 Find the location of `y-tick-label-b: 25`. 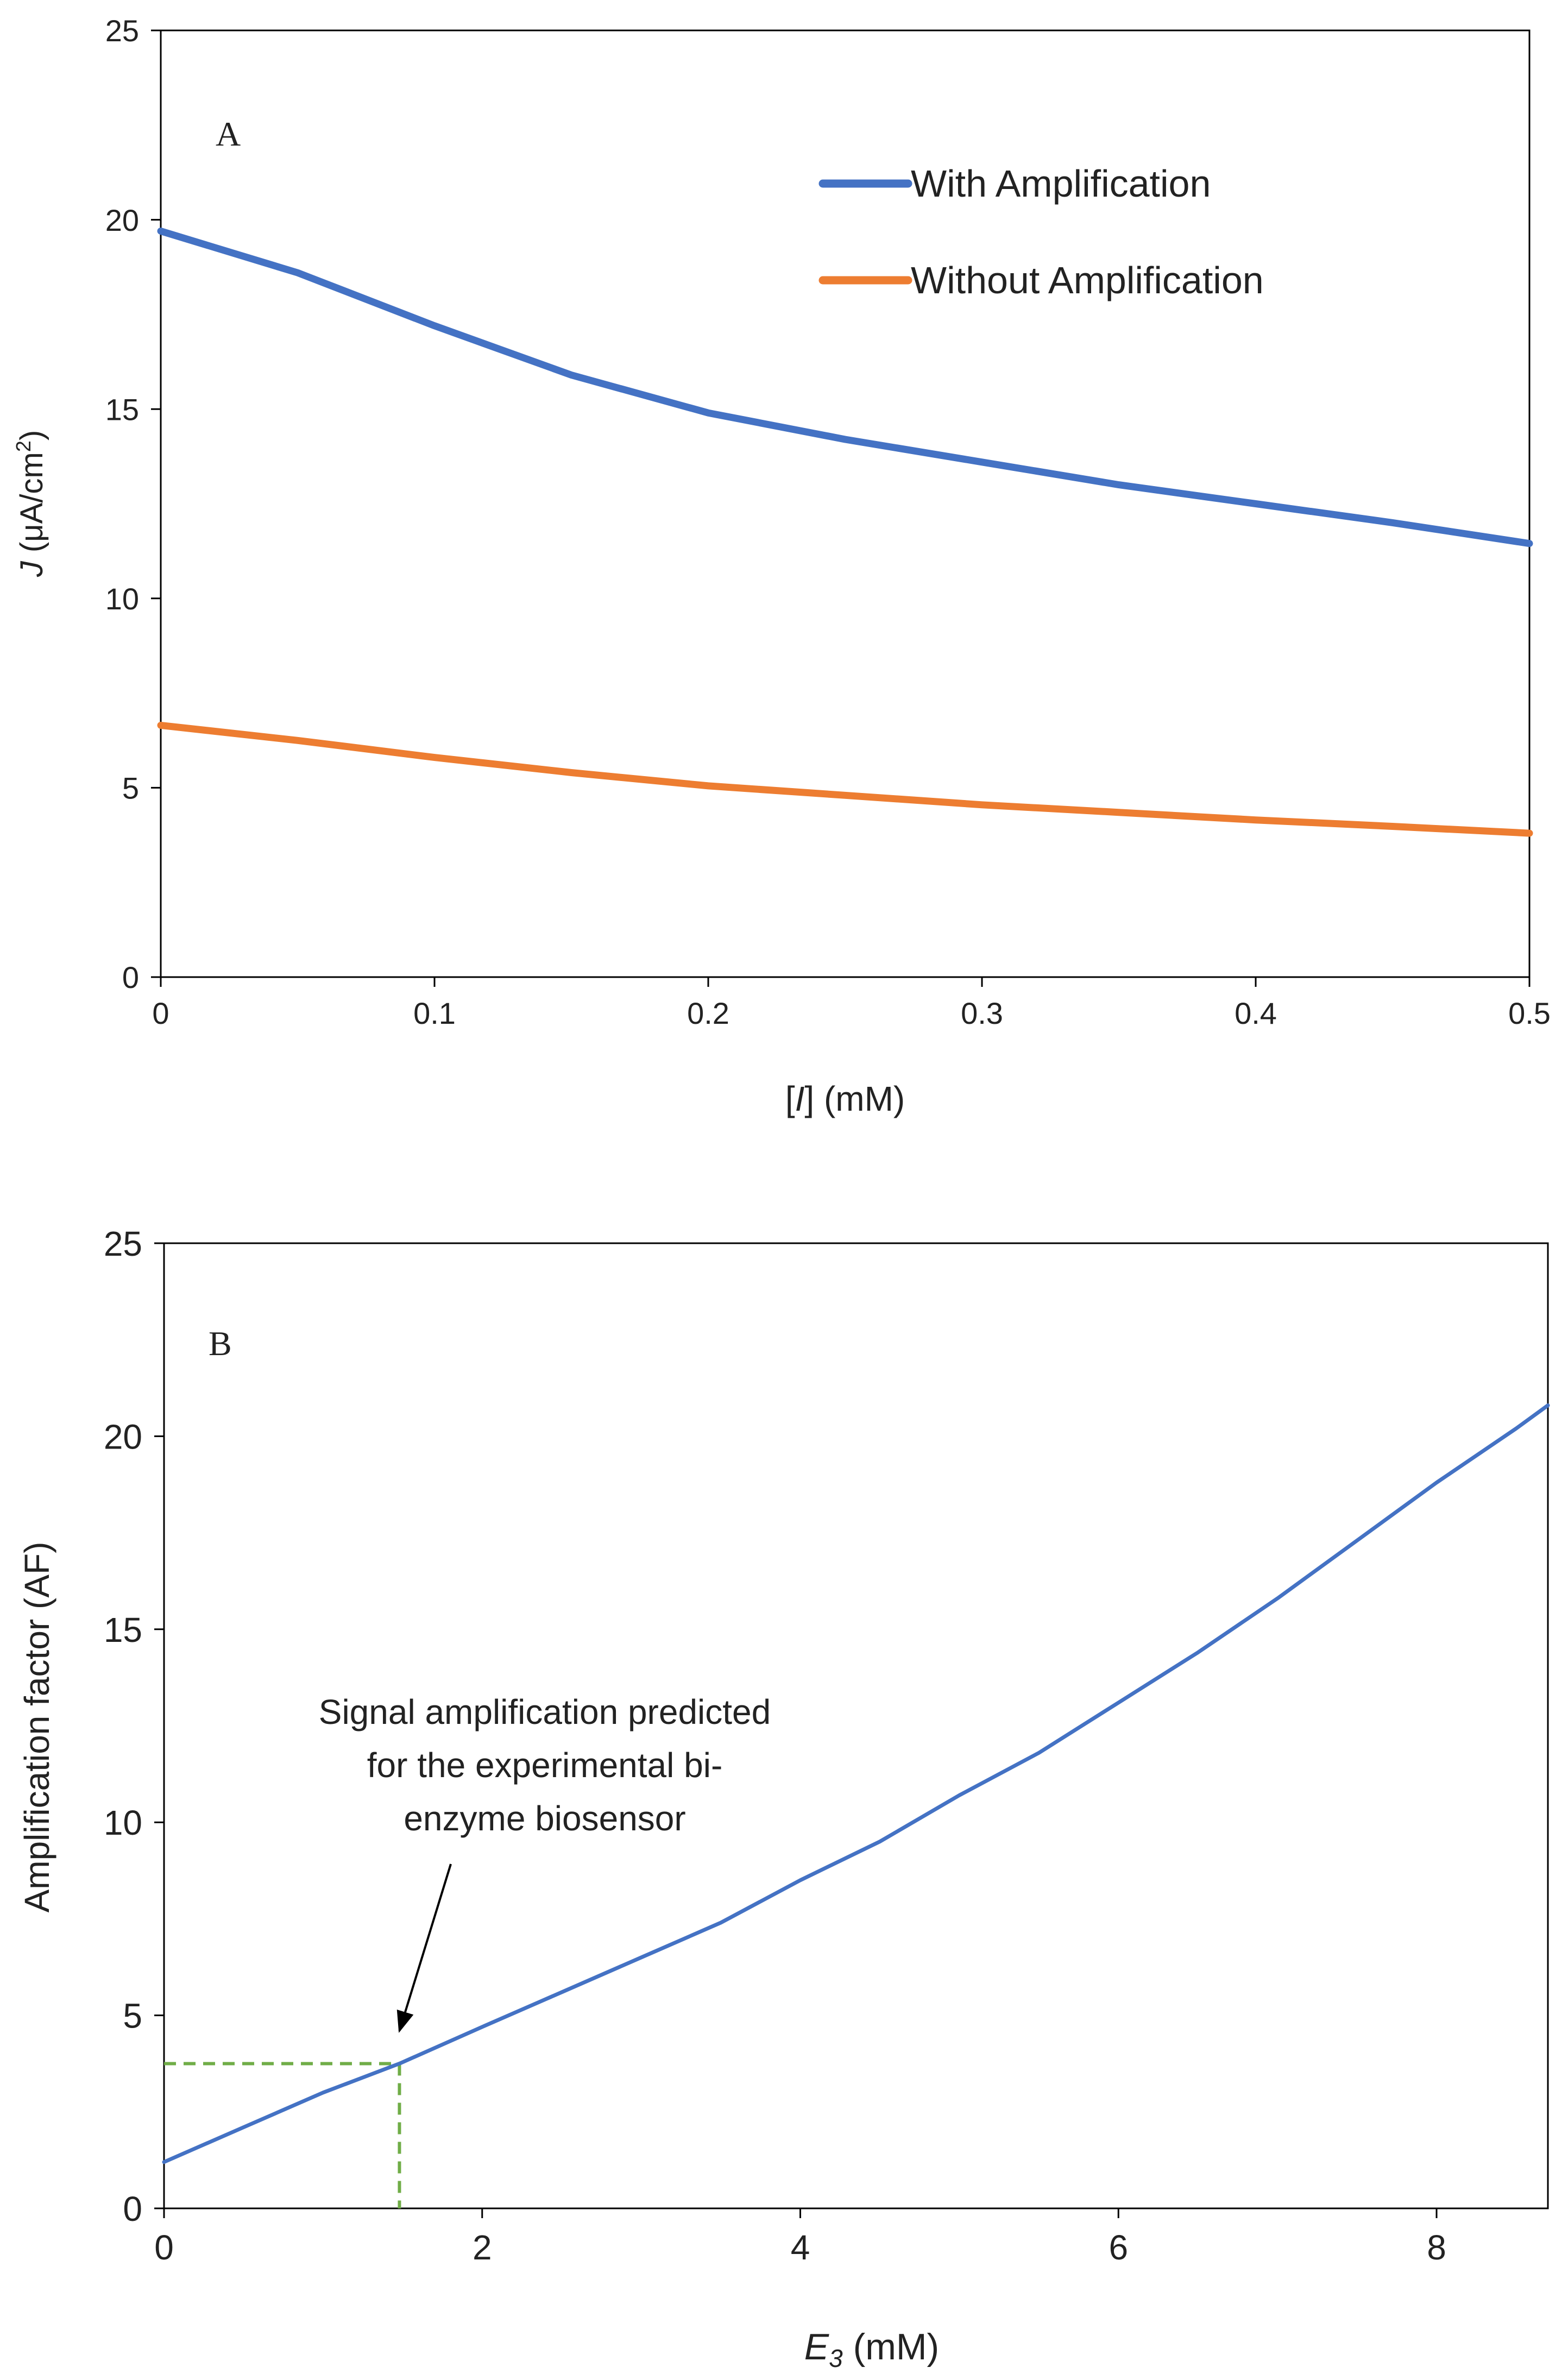

y-tick-label-b: 25 is located at coordinates (123, 1243).